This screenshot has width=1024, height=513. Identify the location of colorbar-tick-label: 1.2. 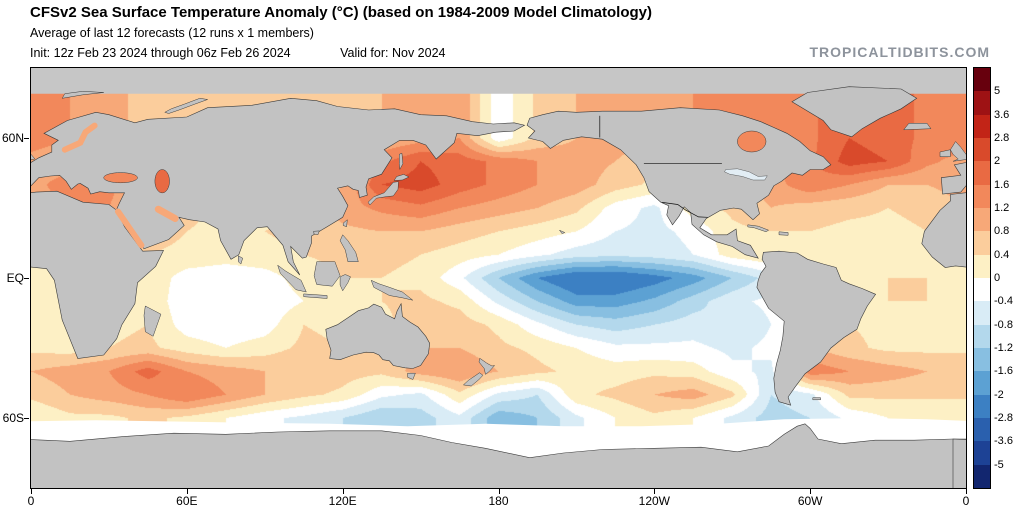
(1002, 208).